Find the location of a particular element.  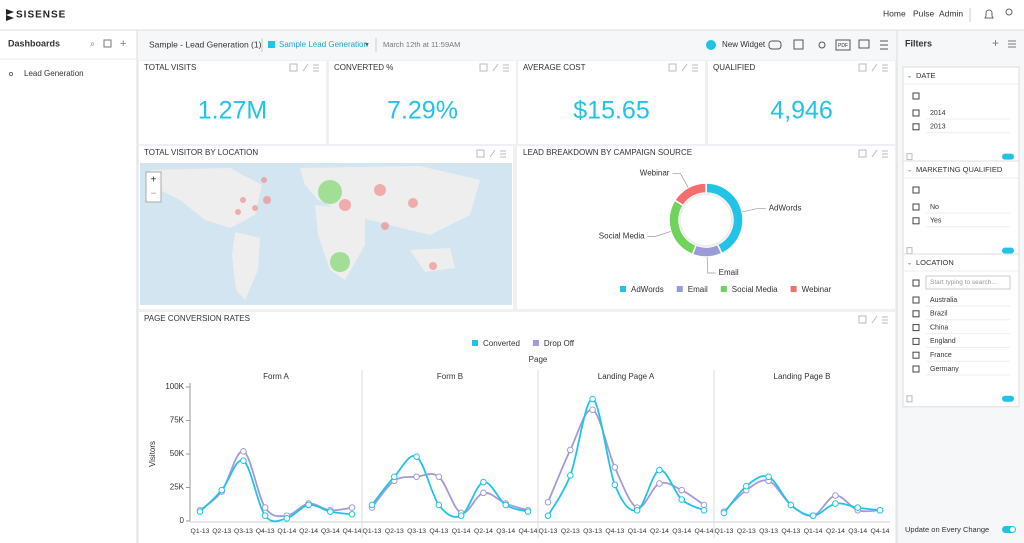

zoom-in: + is located at coordinates (154, 180).